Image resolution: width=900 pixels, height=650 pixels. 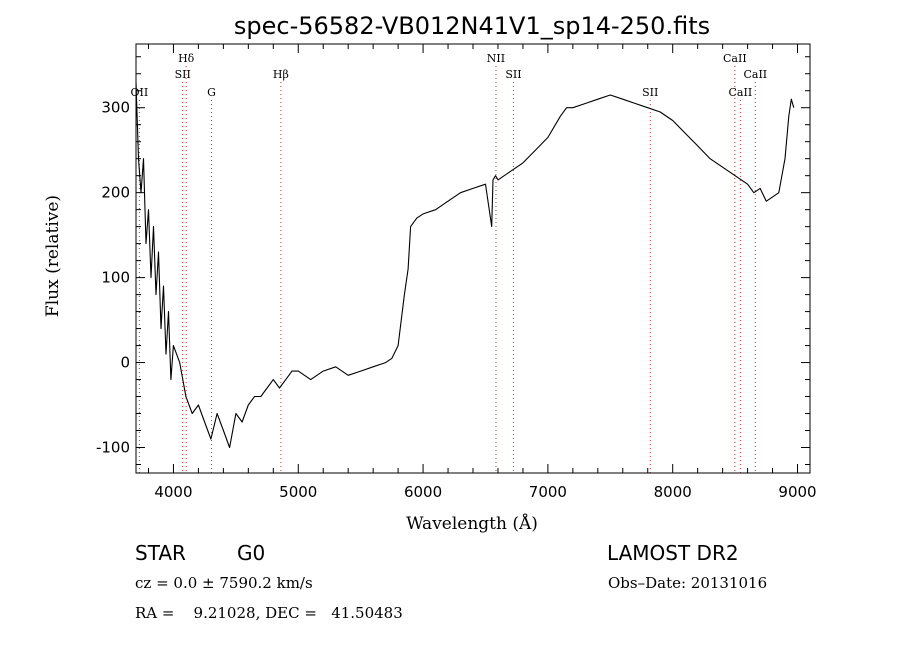 I want to click on y-tick-label: 300, so click(x=115, y=108).